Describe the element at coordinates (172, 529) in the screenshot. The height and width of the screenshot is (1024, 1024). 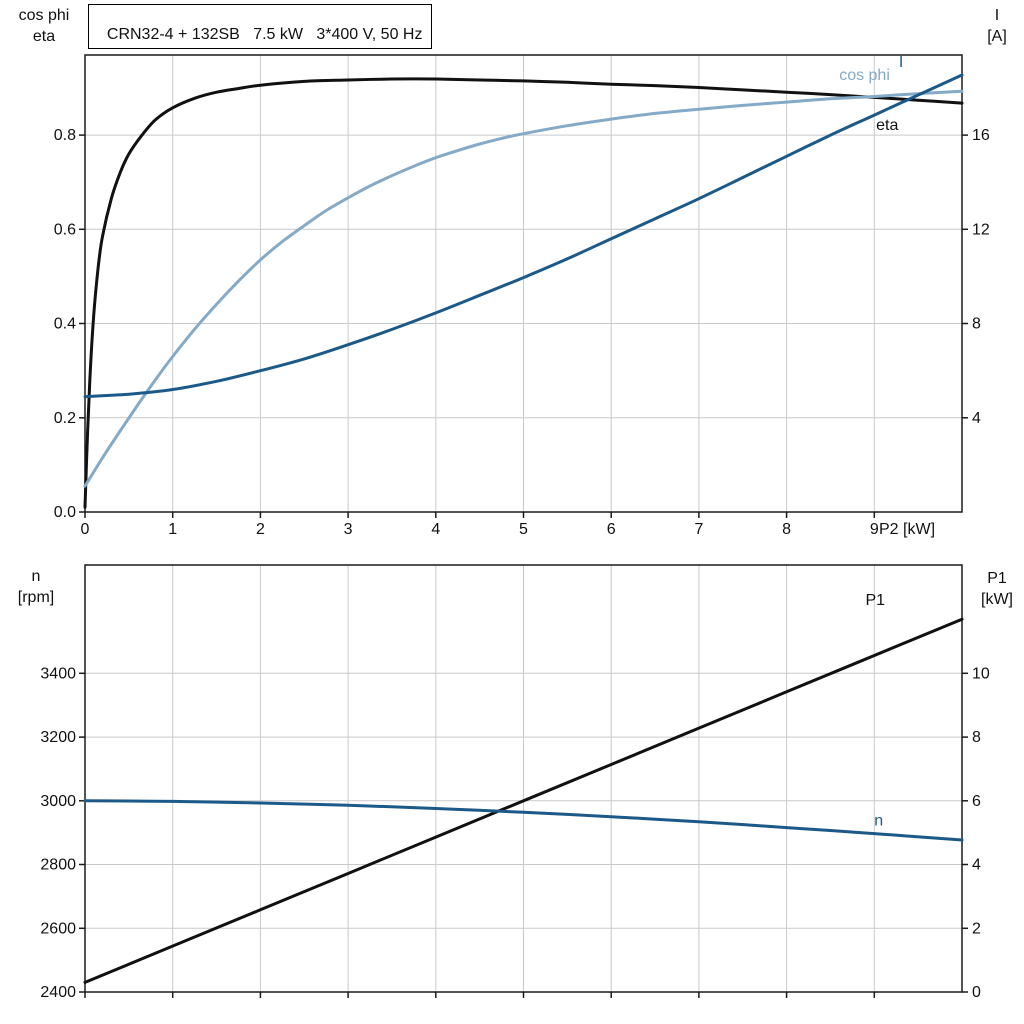
I see `x-tick-label: 1` at that location.